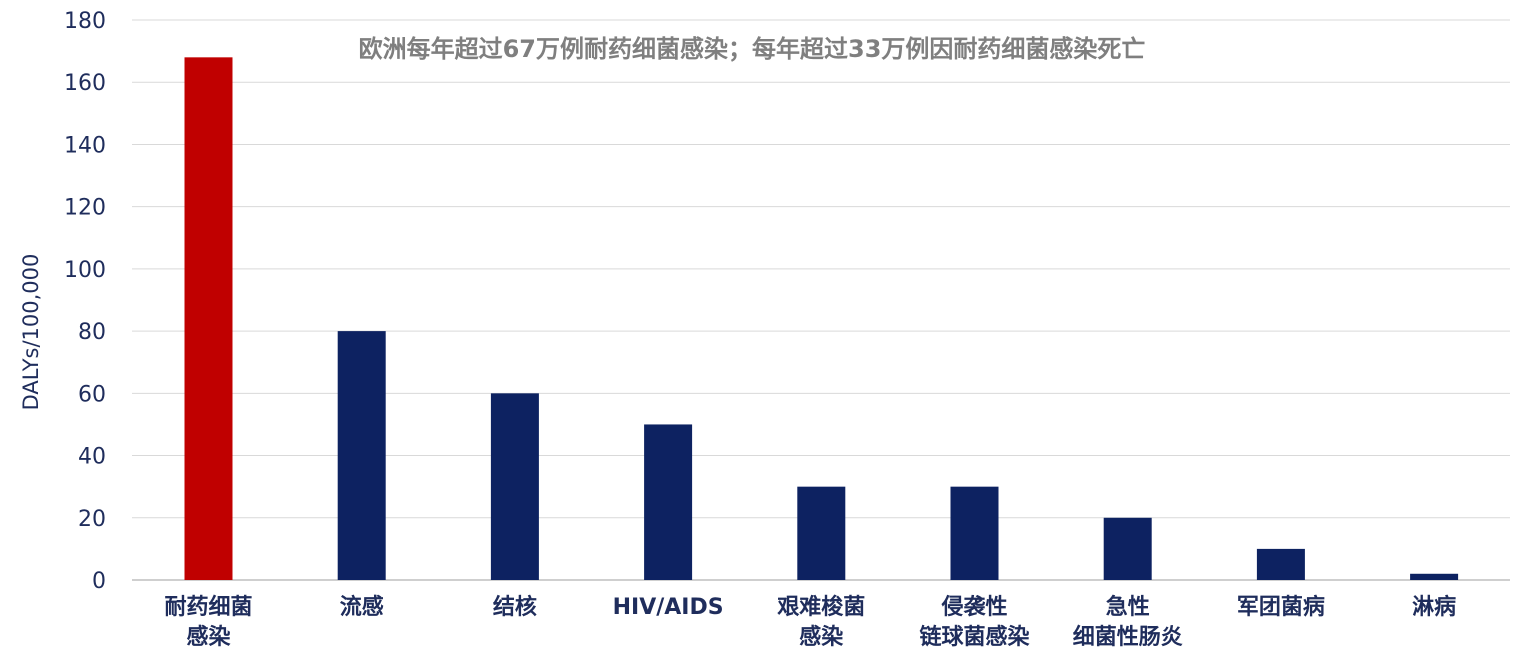  What do you see at coordinates (92, 394) in the screenshot?
I see `y-tick-label: 60` at bounding box center [92, 394].